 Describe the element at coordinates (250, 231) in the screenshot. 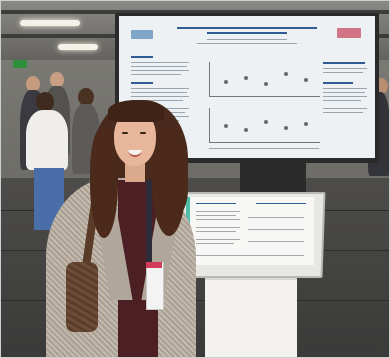

I see `kiosk-poster-thumbnail` at that location.